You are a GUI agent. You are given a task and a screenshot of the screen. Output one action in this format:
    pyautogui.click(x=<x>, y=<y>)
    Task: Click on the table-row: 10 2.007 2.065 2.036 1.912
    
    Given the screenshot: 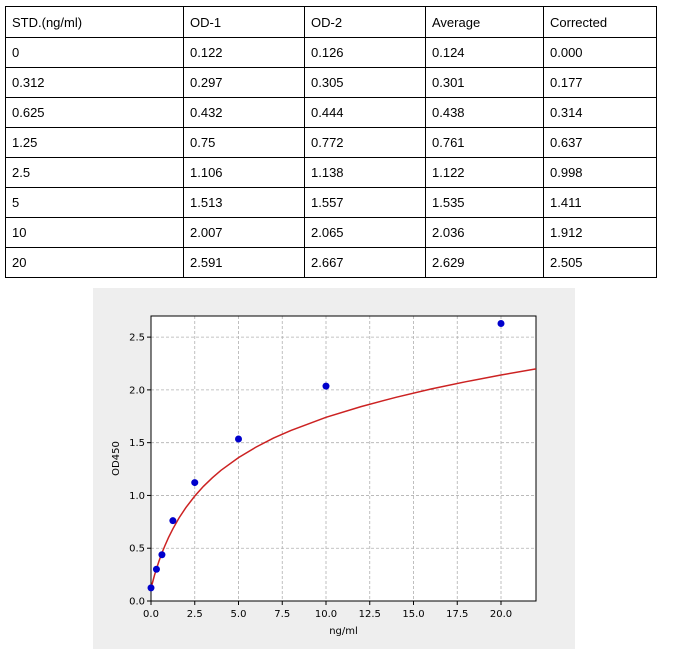 What is the action you would take?
    pyautogui.click(x=331, y=232)
    